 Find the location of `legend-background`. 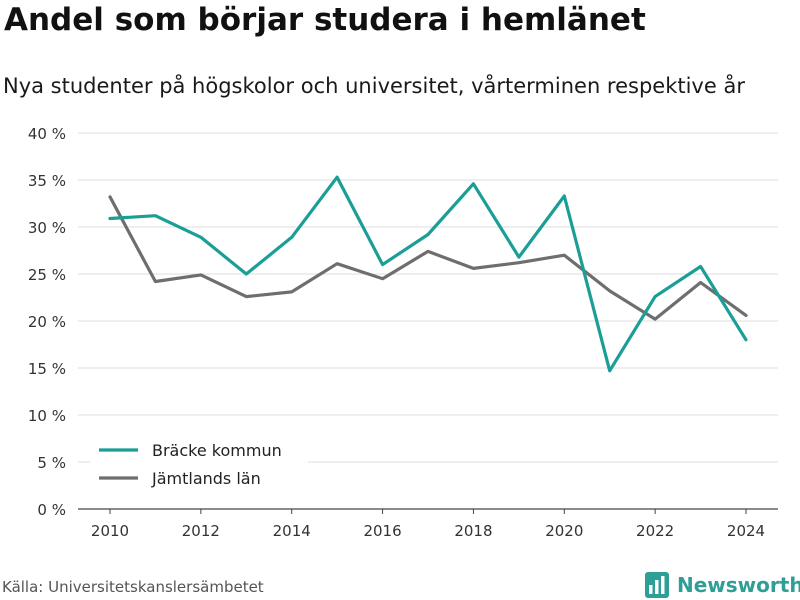

legend-background is located at coordinates (199, 463).